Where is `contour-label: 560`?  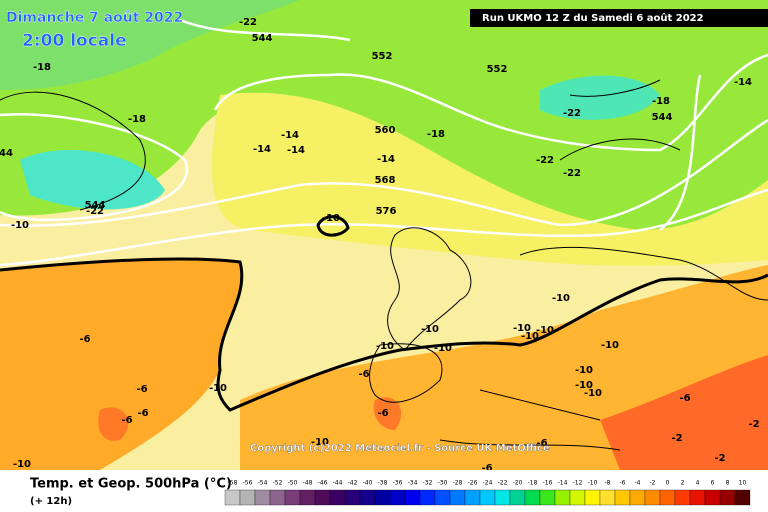 contour-label: 560 is located at coordinates (385, 130).